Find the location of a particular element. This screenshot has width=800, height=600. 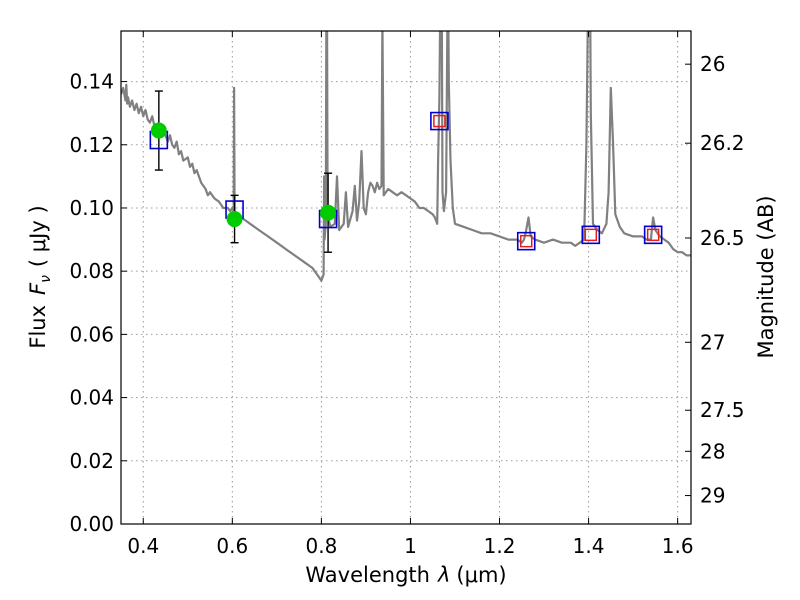

y-axis-label-symbol: F is located at coordinates (38, 288).